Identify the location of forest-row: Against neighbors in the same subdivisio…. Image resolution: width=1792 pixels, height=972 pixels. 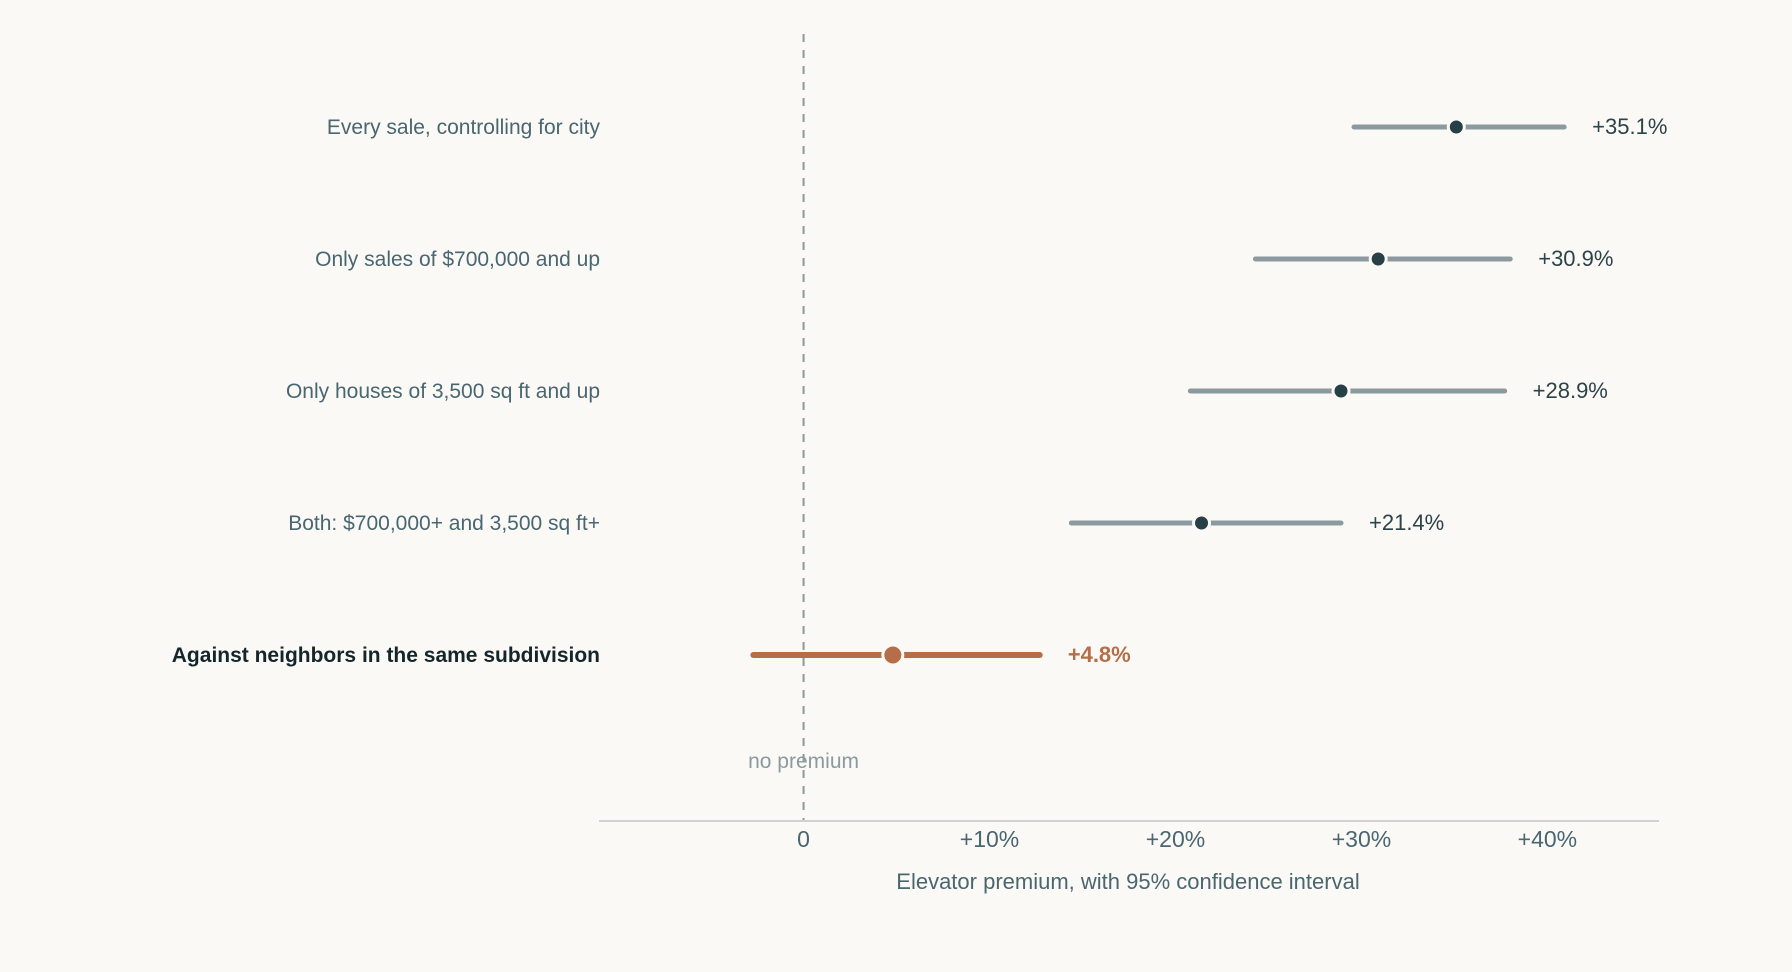
(651, 654).